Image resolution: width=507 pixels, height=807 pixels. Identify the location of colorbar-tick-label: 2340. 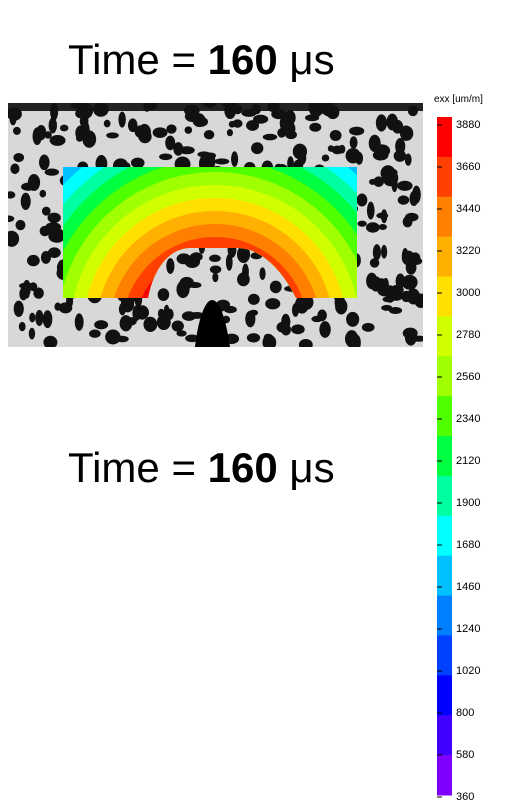
(468, 419).